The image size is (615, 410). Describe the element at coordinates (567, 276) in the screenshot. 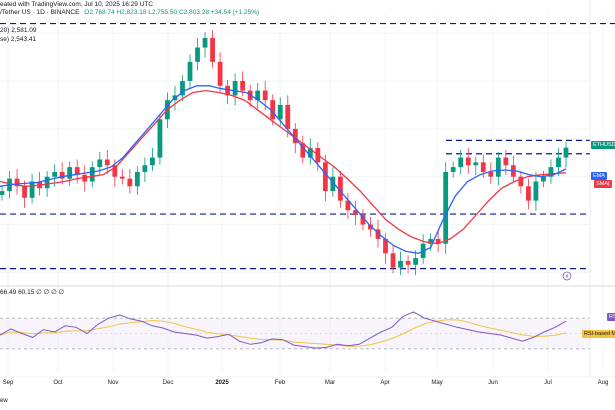

I see `lightning-icon-glyph` at that location.